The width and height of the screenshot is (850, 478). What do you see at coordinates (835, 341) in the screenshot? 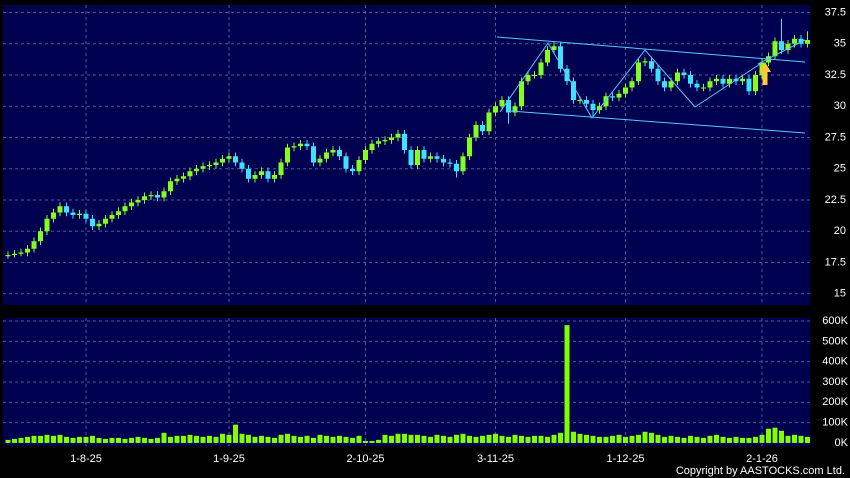
I see `volume-tick-label: 500K` at bounding box center [835, 341].